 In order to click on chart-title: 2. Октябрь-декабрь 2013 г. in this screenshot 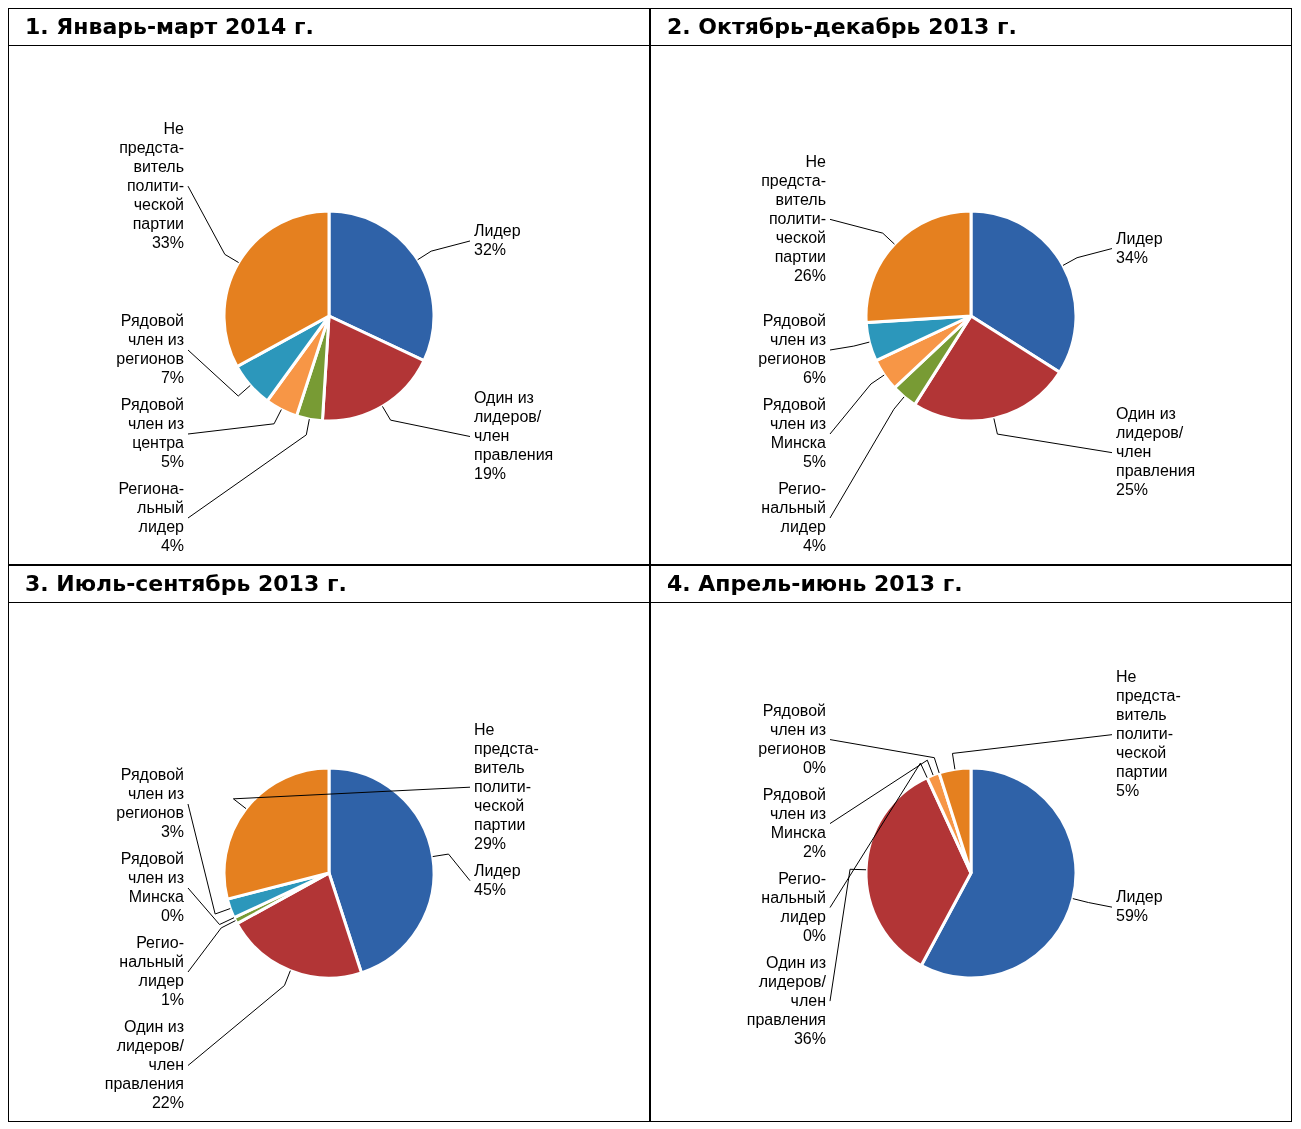, I will do `click(971, 27)`.